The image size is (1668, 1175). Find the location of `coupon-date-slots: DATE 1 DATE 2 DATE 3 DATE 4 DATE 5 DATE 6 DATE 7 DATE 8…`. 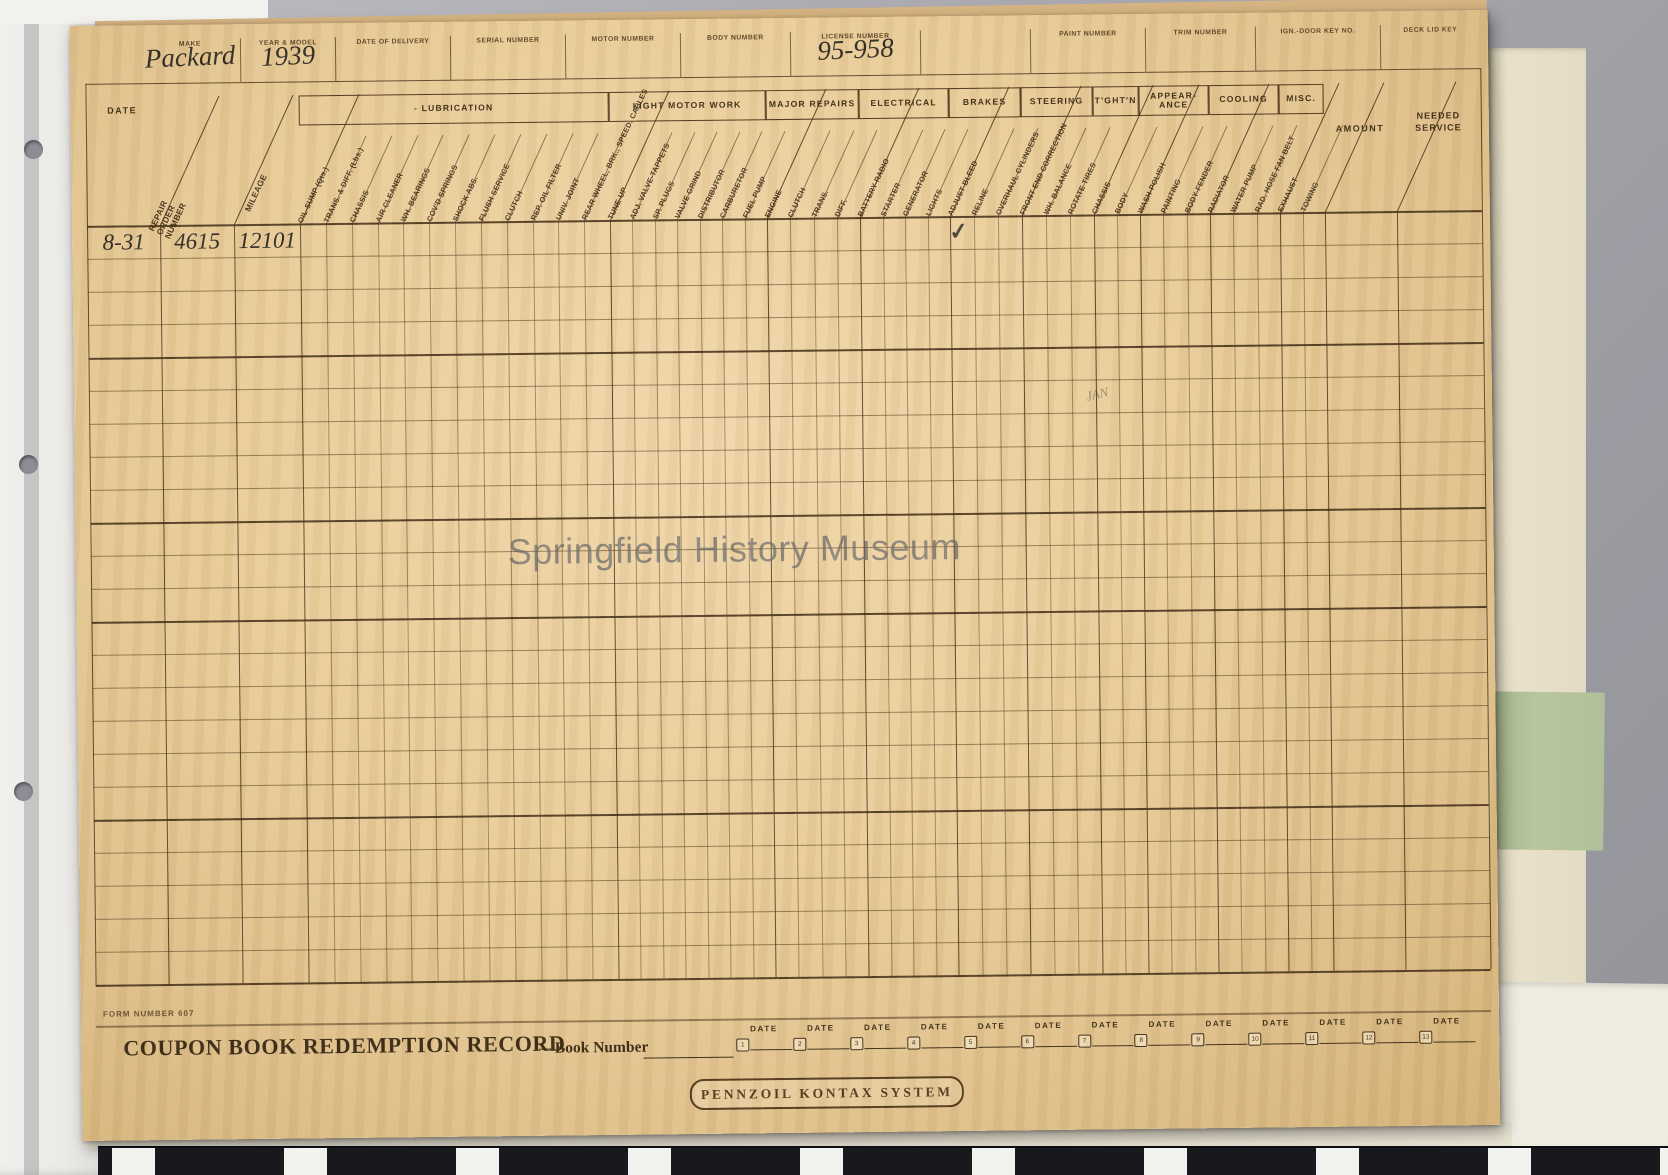

coupon-date-slots: DATE 1 DATE 2 DATE 3 DATE 4 DATE 5 DATE 6 DATE 7 DATE 8… is located at coordinates (1106, 1037).